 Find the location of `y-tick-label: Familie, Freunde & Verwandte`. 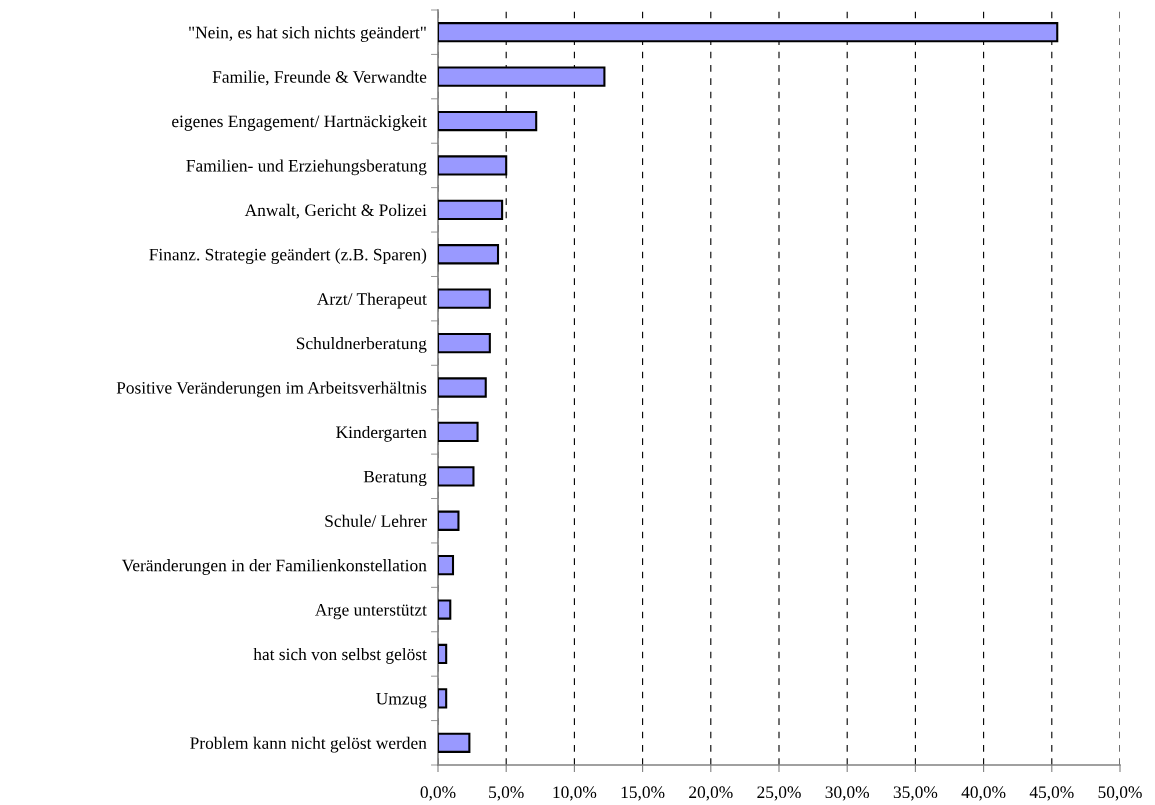

y-tick-label: Familie, Freunde & Verwandte is located at coordinates (319, 78).